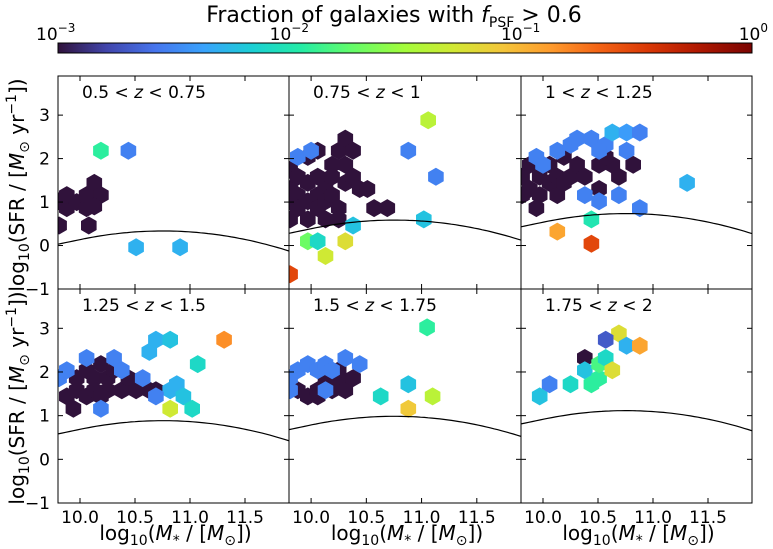 The height and width of the screenshot is (549, 773). Describe the element at coordinates (367, 93) in the screenshot. I see `panel-redshift-label: 0.75 < z < 1` at that location.